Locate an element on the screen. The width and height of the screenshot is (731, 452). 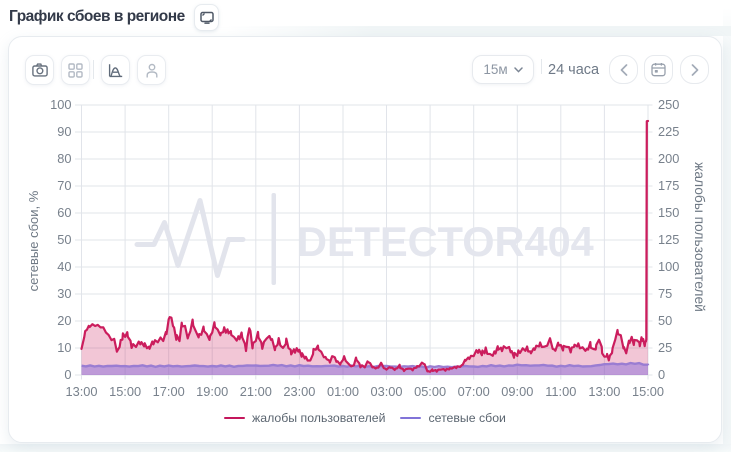
svg-text: 20 is located at coordinates (64, 320).